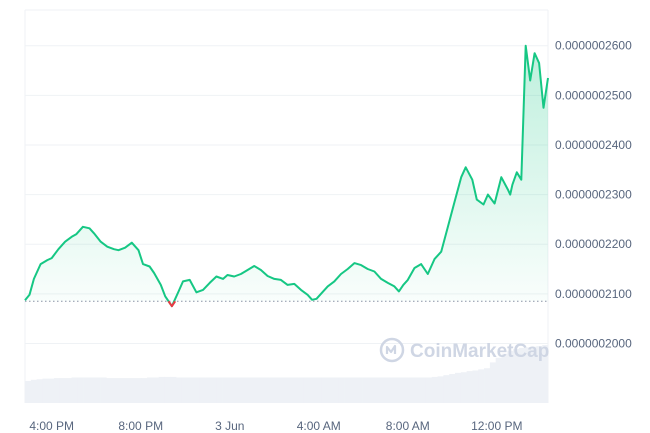 The height and width of the screenshot is (433, 650). Describe the element at coordinates (229, 426) in the screenshot. I see `x-tick-label: 3 Jun` at that location.